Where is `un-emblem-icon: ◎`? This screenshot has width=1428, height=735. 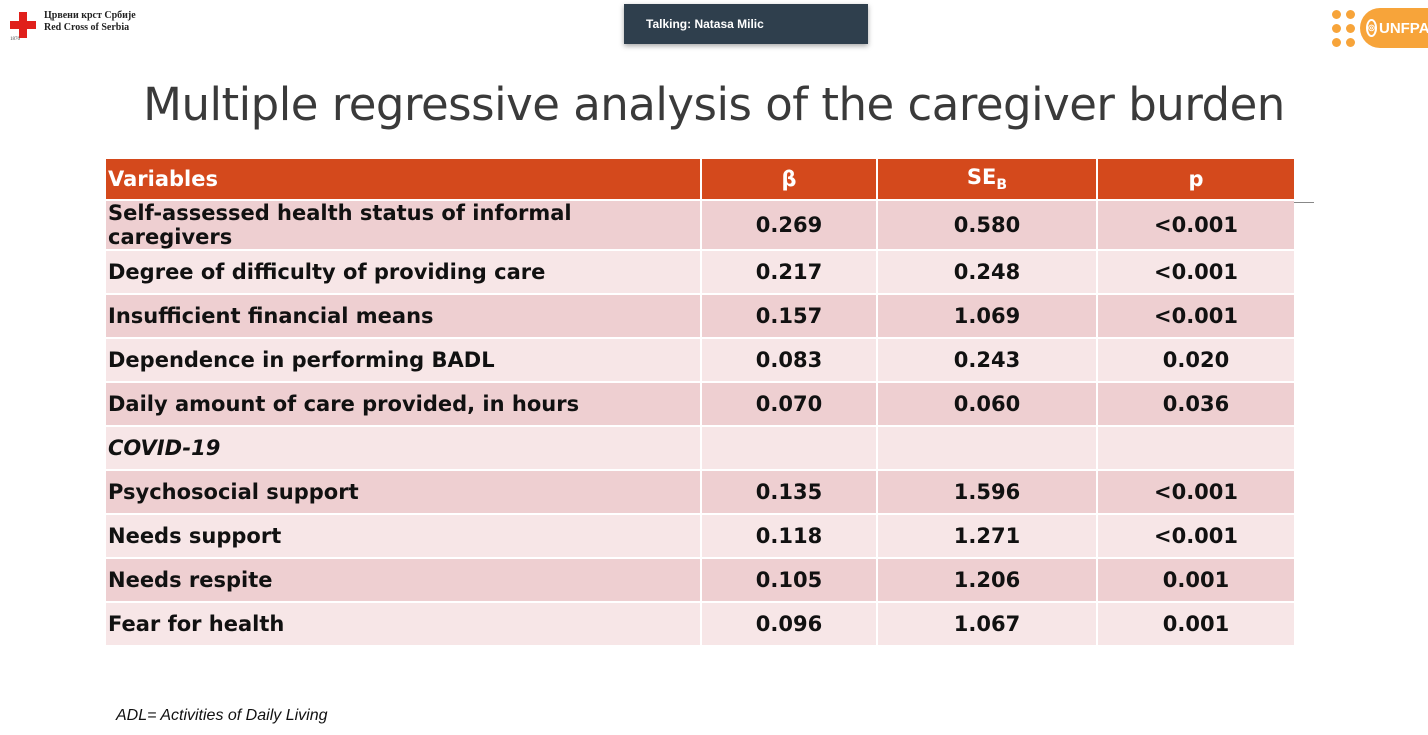
un-emblem-icon: ◎ is located at coordinates (1371, 28).